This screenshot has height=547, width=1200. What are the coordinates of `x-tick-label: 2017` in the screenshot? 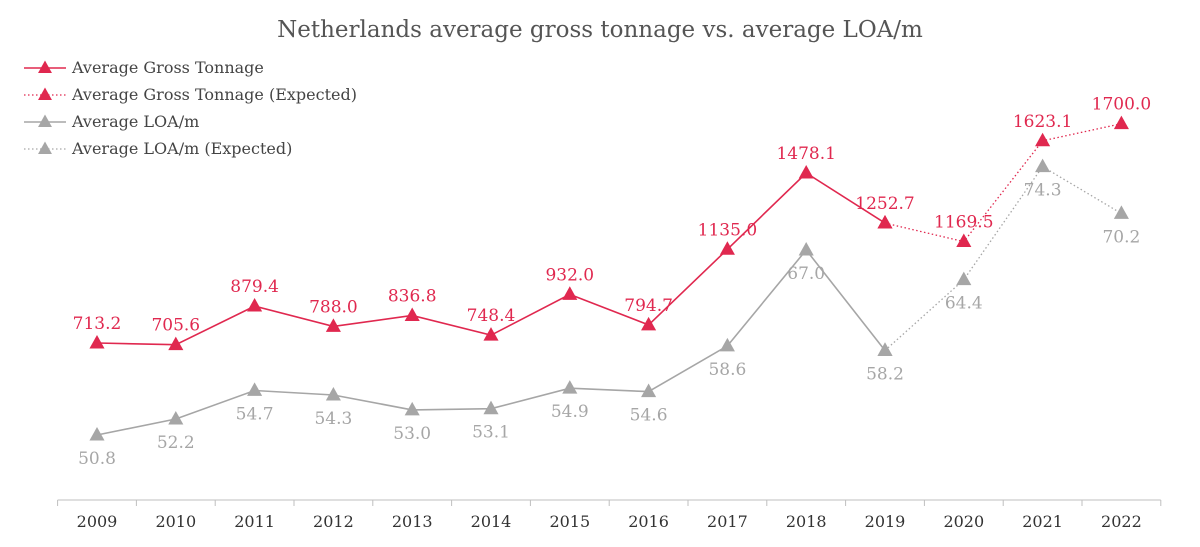 It's located at (727, 521).